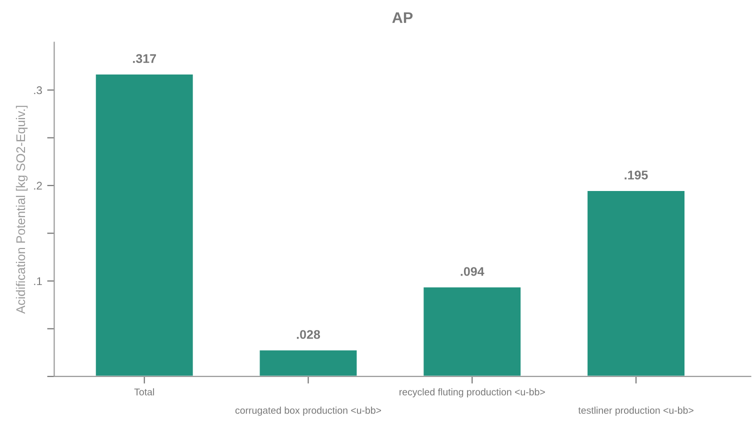  Describe the element at coordinates (22, 210) in the screenshot. I see `y-axis-title: Acidification Potential [kg SO2-Equiv.]` at that location.